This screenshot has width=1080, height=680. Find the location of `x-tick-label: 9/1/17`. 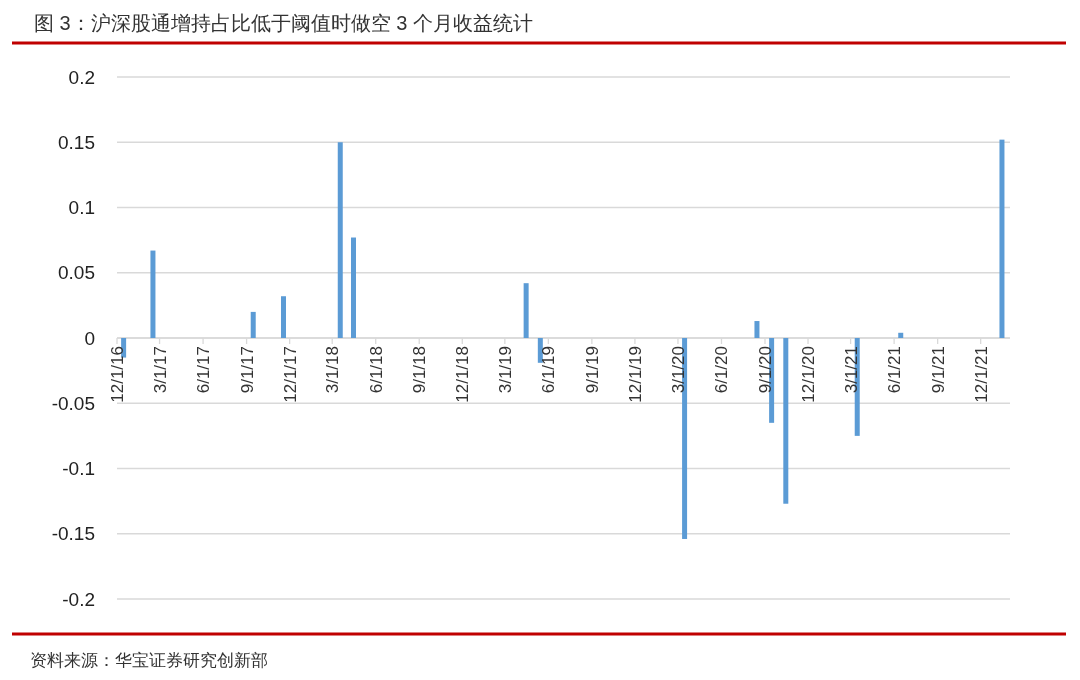

x-tick-label: 9/1/17 is located at coordinates (247, 370).